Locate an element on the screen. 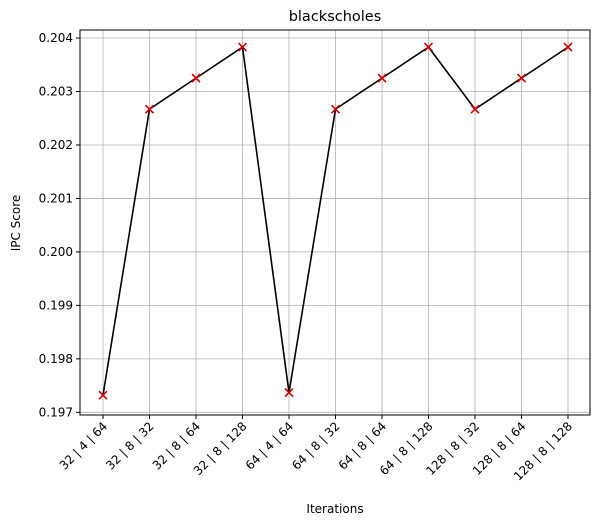 This screenshot has height=526, width=614. x-axis-label: Iterations is located at coordinates (334, 509).